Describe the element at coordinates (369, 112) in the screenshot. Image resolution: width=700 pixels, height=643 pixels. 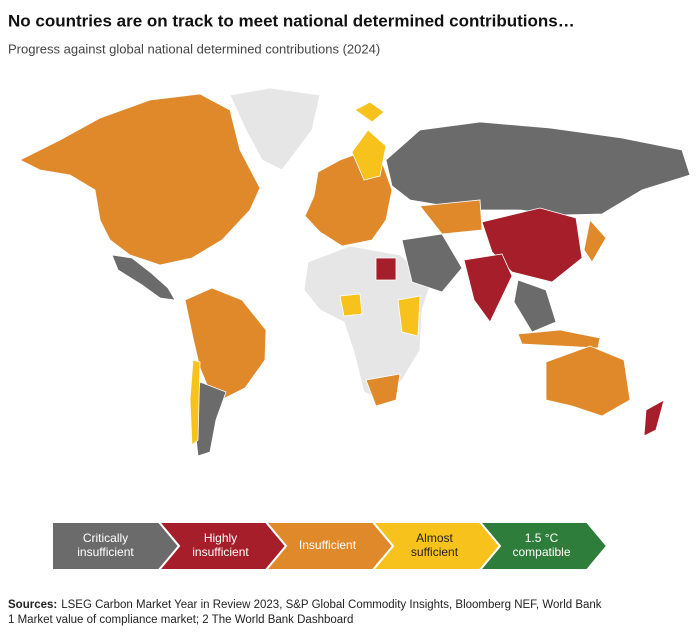
I see `svalbard` at that location.